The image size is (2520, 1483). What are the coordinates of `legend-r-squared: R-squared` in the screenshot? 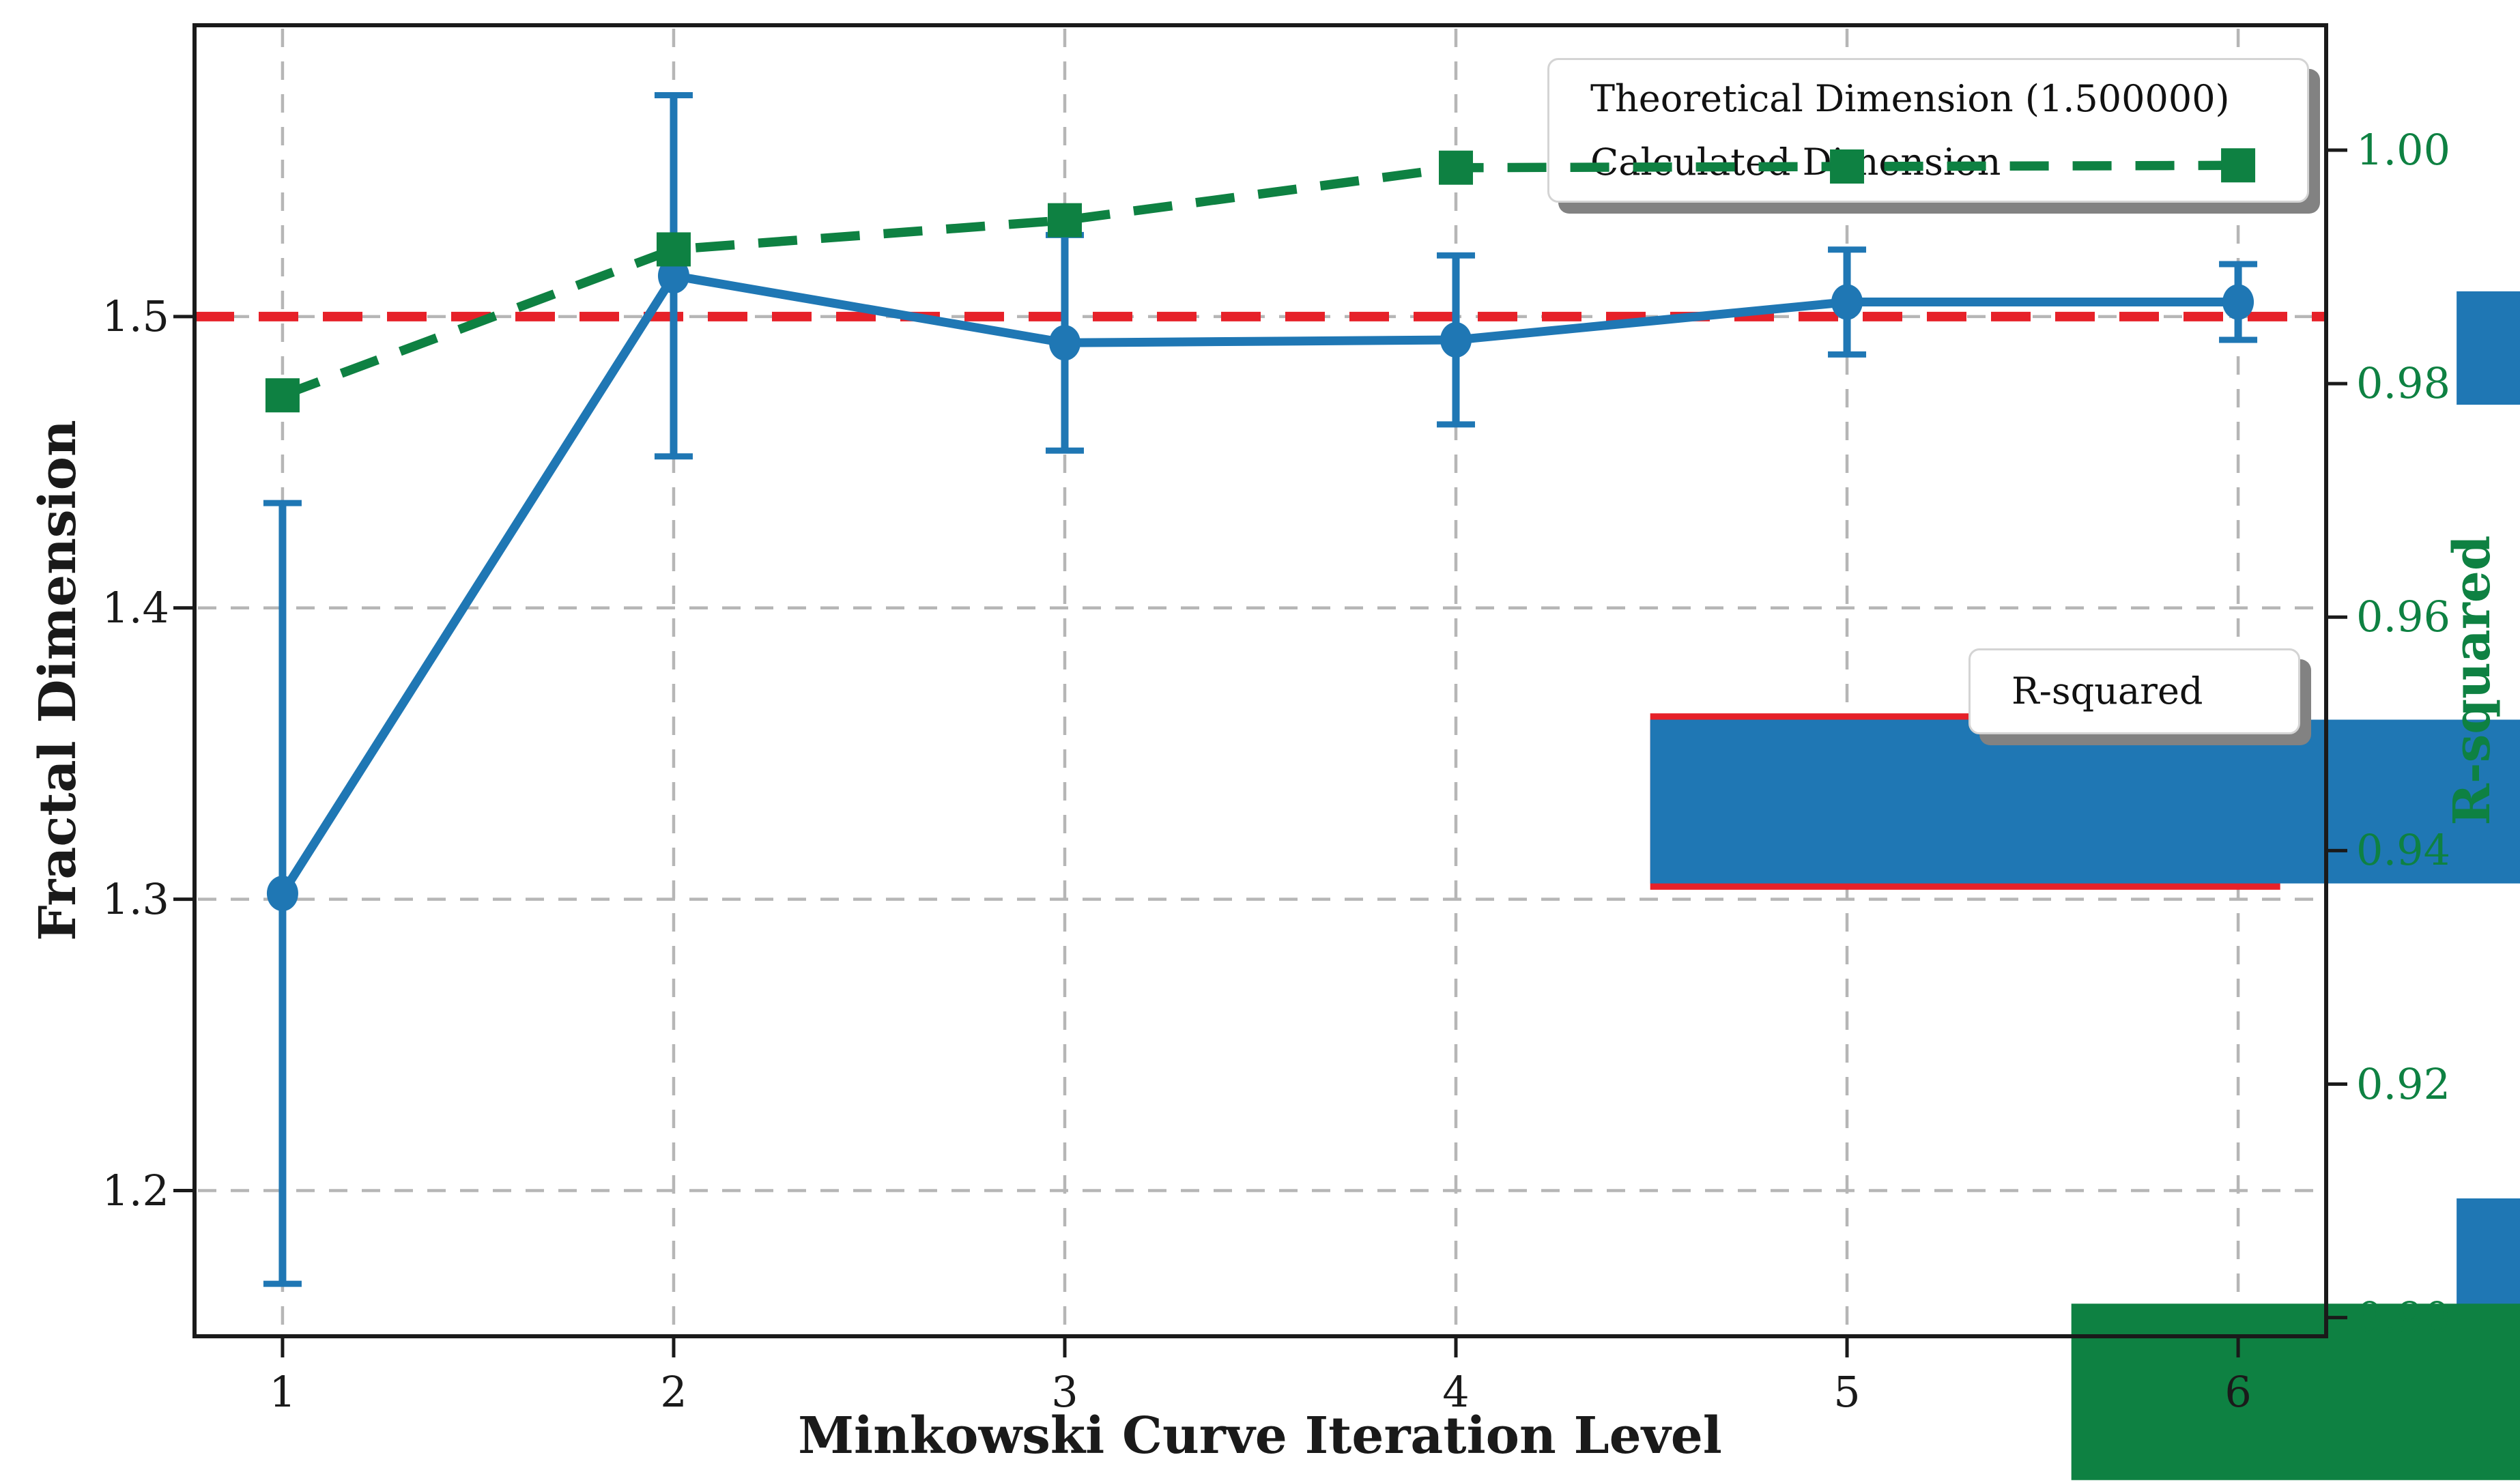 It's located at (2244, 1064).